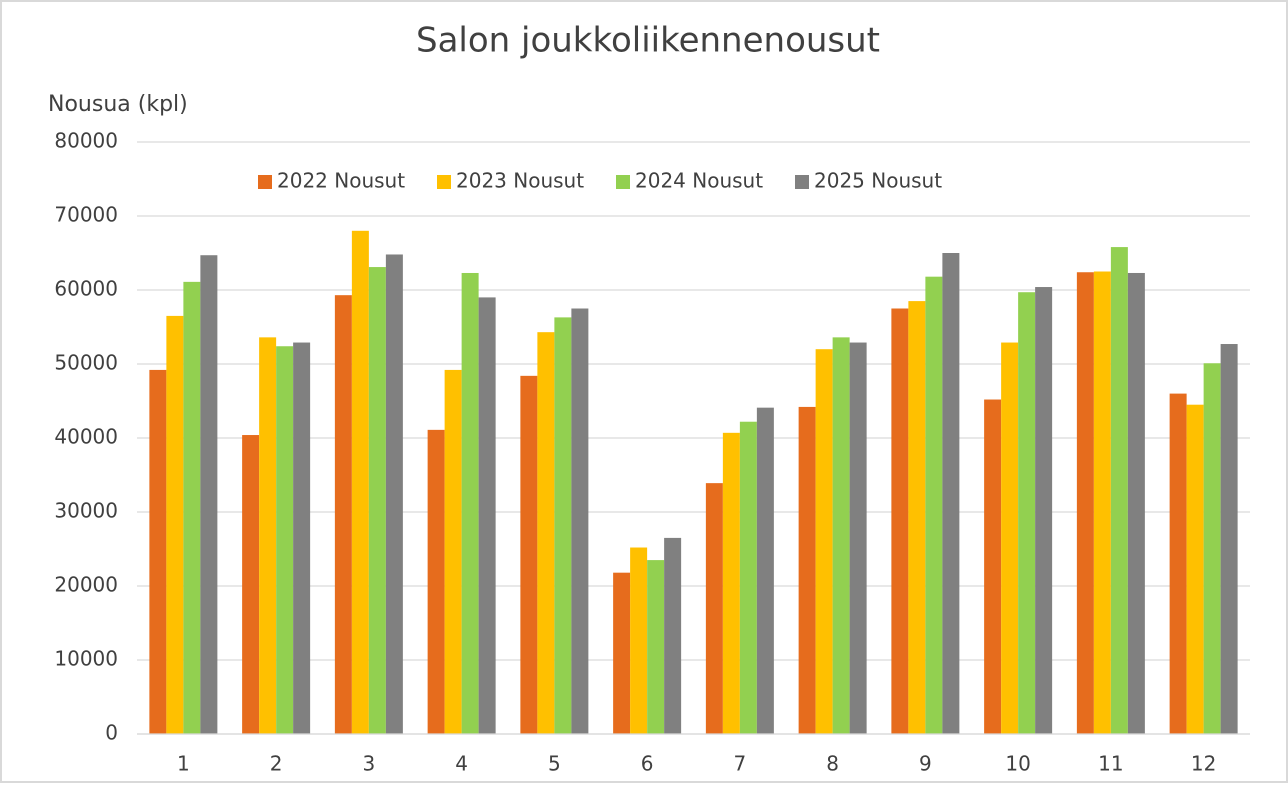 The width and height of the screenshot is (1288, 787). I want to click on x-tick-label: 6, so click(647, 764).